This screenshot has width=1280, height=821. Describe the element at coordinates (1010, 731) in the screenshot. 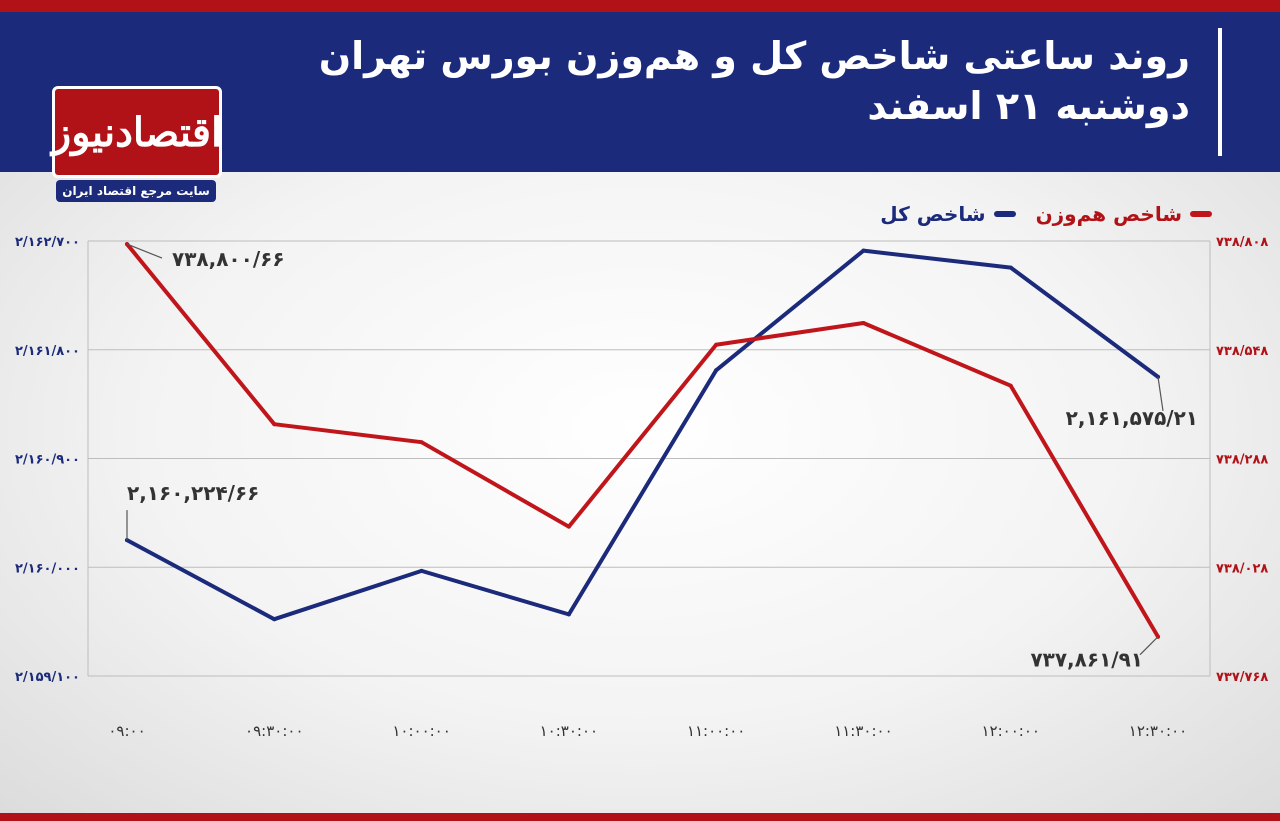

I see `x-axis-tick-label: ۱۲:۰۰:۰۰` at that location.